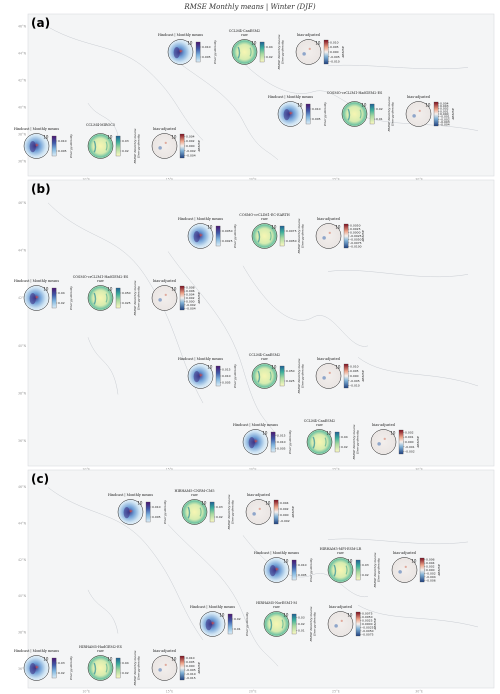 The height and width of the screenshot is (694, 500). What do you see at coordinates (336, 470) in the screenshot?
I see `lon-tick-label: 25°E` at bounding box center [336, 470].